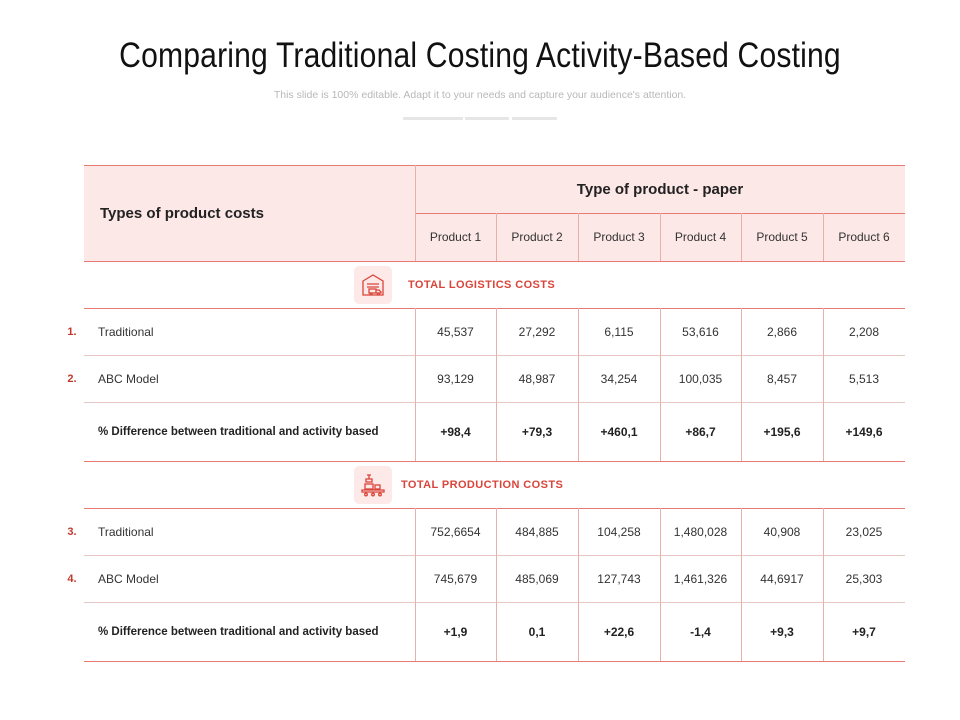 The height and width of the screenshot is (720, 960). Describe the element at coordinates (373, 285) in the screenshot. I see `truck-warehouse-icon` at that location.